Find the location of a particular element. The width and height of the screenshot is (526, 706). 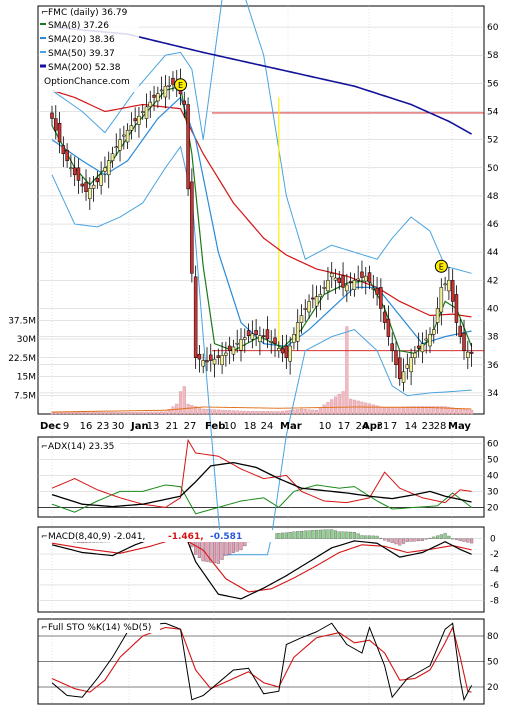

x-month-label: Feb is located at coordinates (215, 426).